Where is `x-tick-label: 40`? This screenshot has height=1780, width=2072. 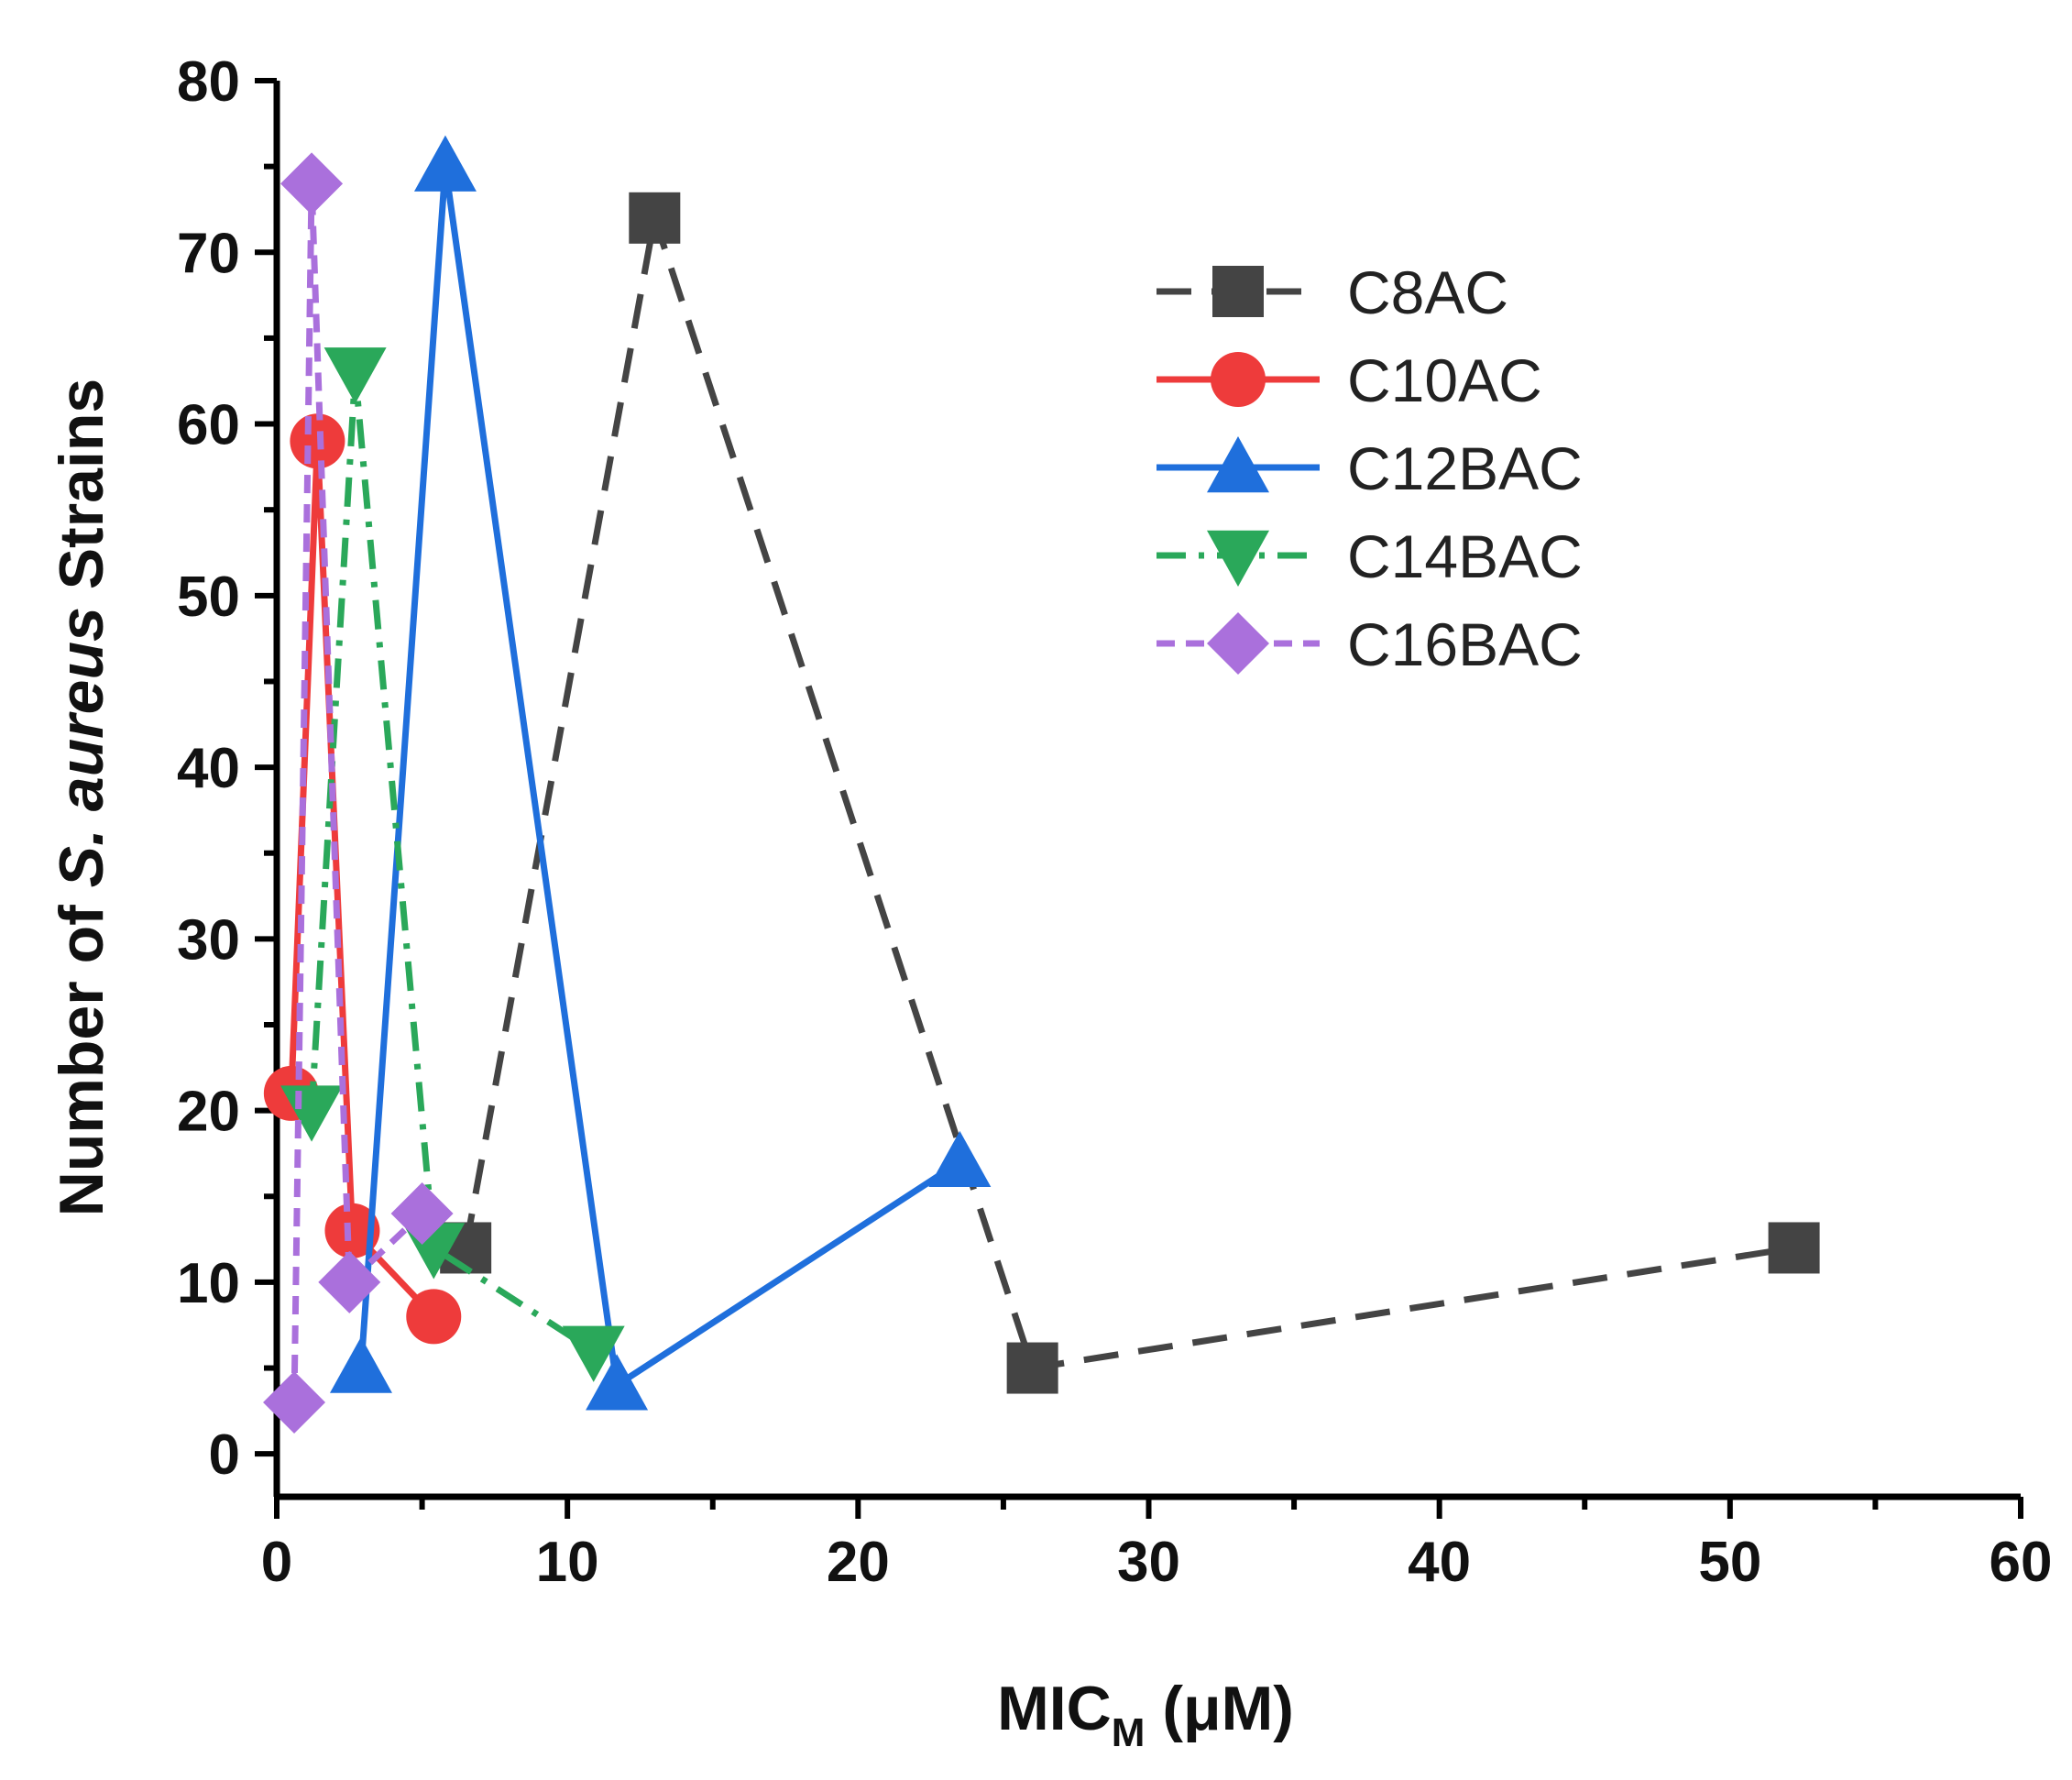 x-tick-label: 40 is located at coordinates (1440, 1562).